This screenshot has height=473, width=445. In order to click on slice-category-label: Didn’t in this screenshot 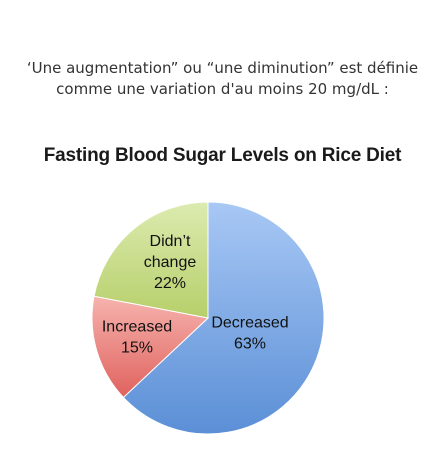, I will do `click(170, 241)`.